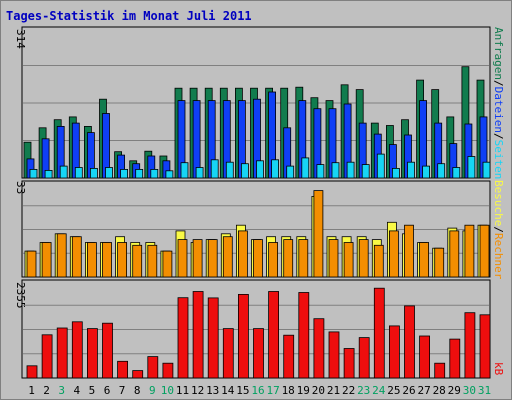 This screenshot has height=405, width=512. Describe the element at coordinates (379, 390) in the screenshot. I see `day-label-24: 24` at that location.